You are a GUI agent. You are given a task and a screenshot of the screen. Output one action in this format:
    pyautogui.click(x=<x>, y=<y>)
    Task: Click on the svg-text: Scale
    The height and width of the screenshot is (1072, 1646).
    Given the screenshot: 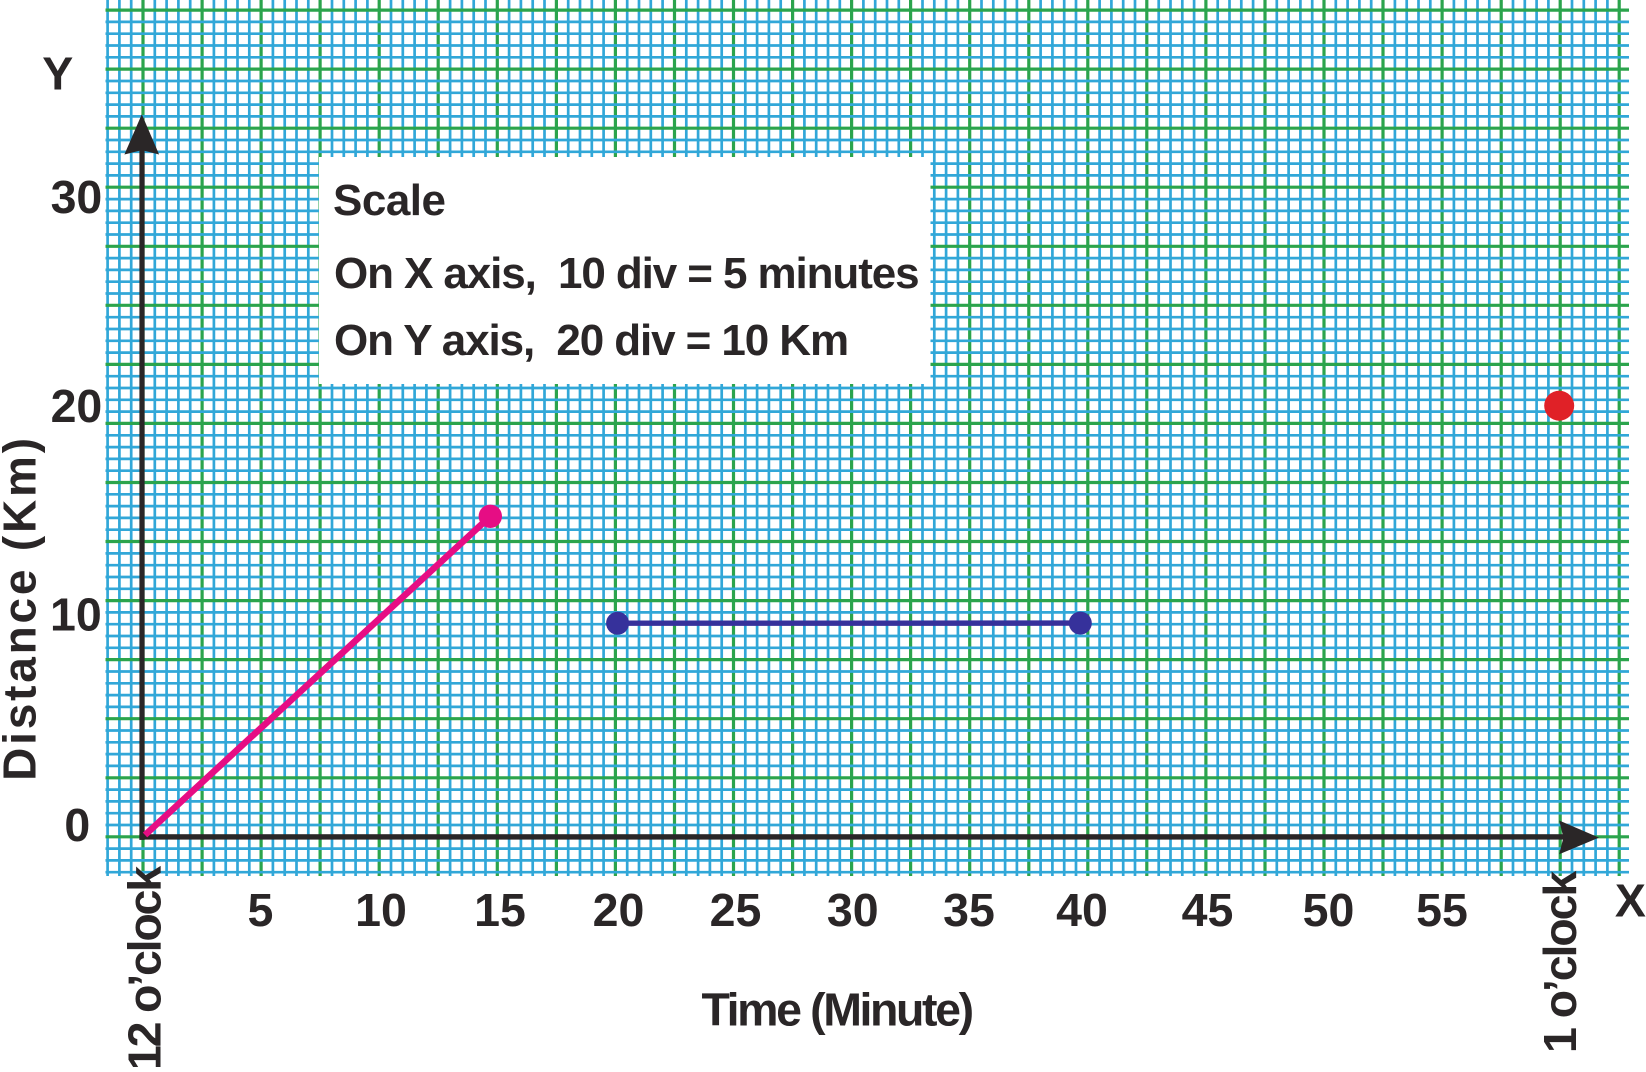 What is the action you would take?
    pyautogui.click(x=389, y=200)
    